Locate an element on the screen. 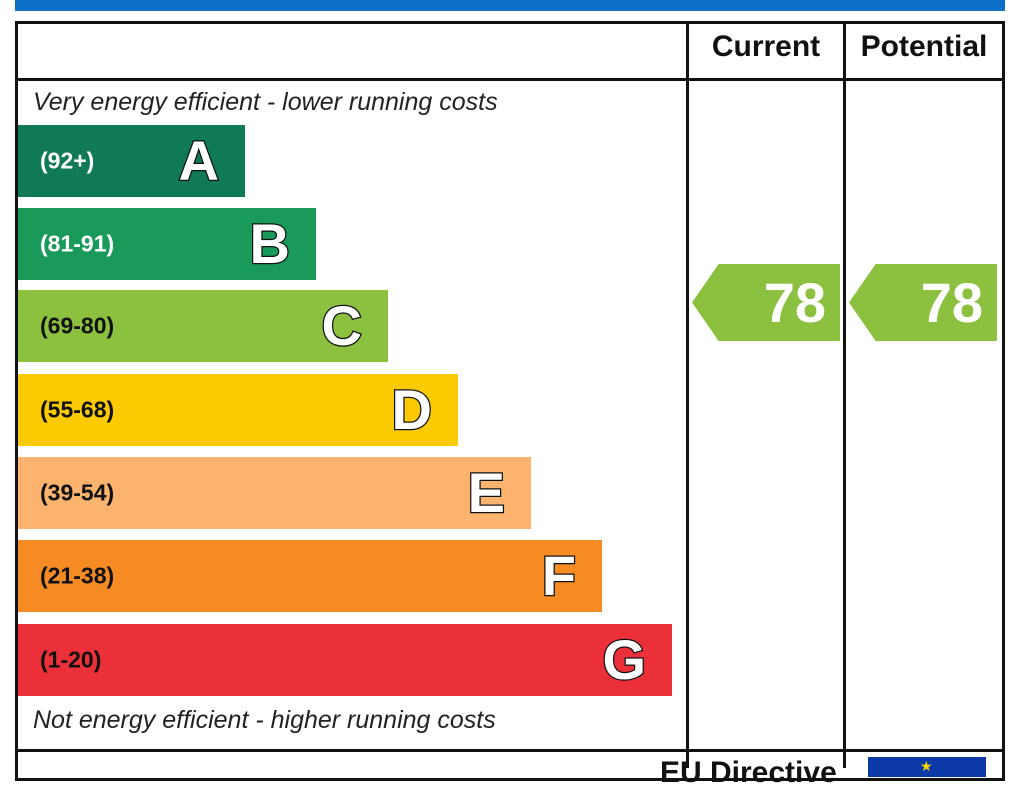 This screenshot has width=1024, height=790. header-divider is located at coordinates (510, 79).